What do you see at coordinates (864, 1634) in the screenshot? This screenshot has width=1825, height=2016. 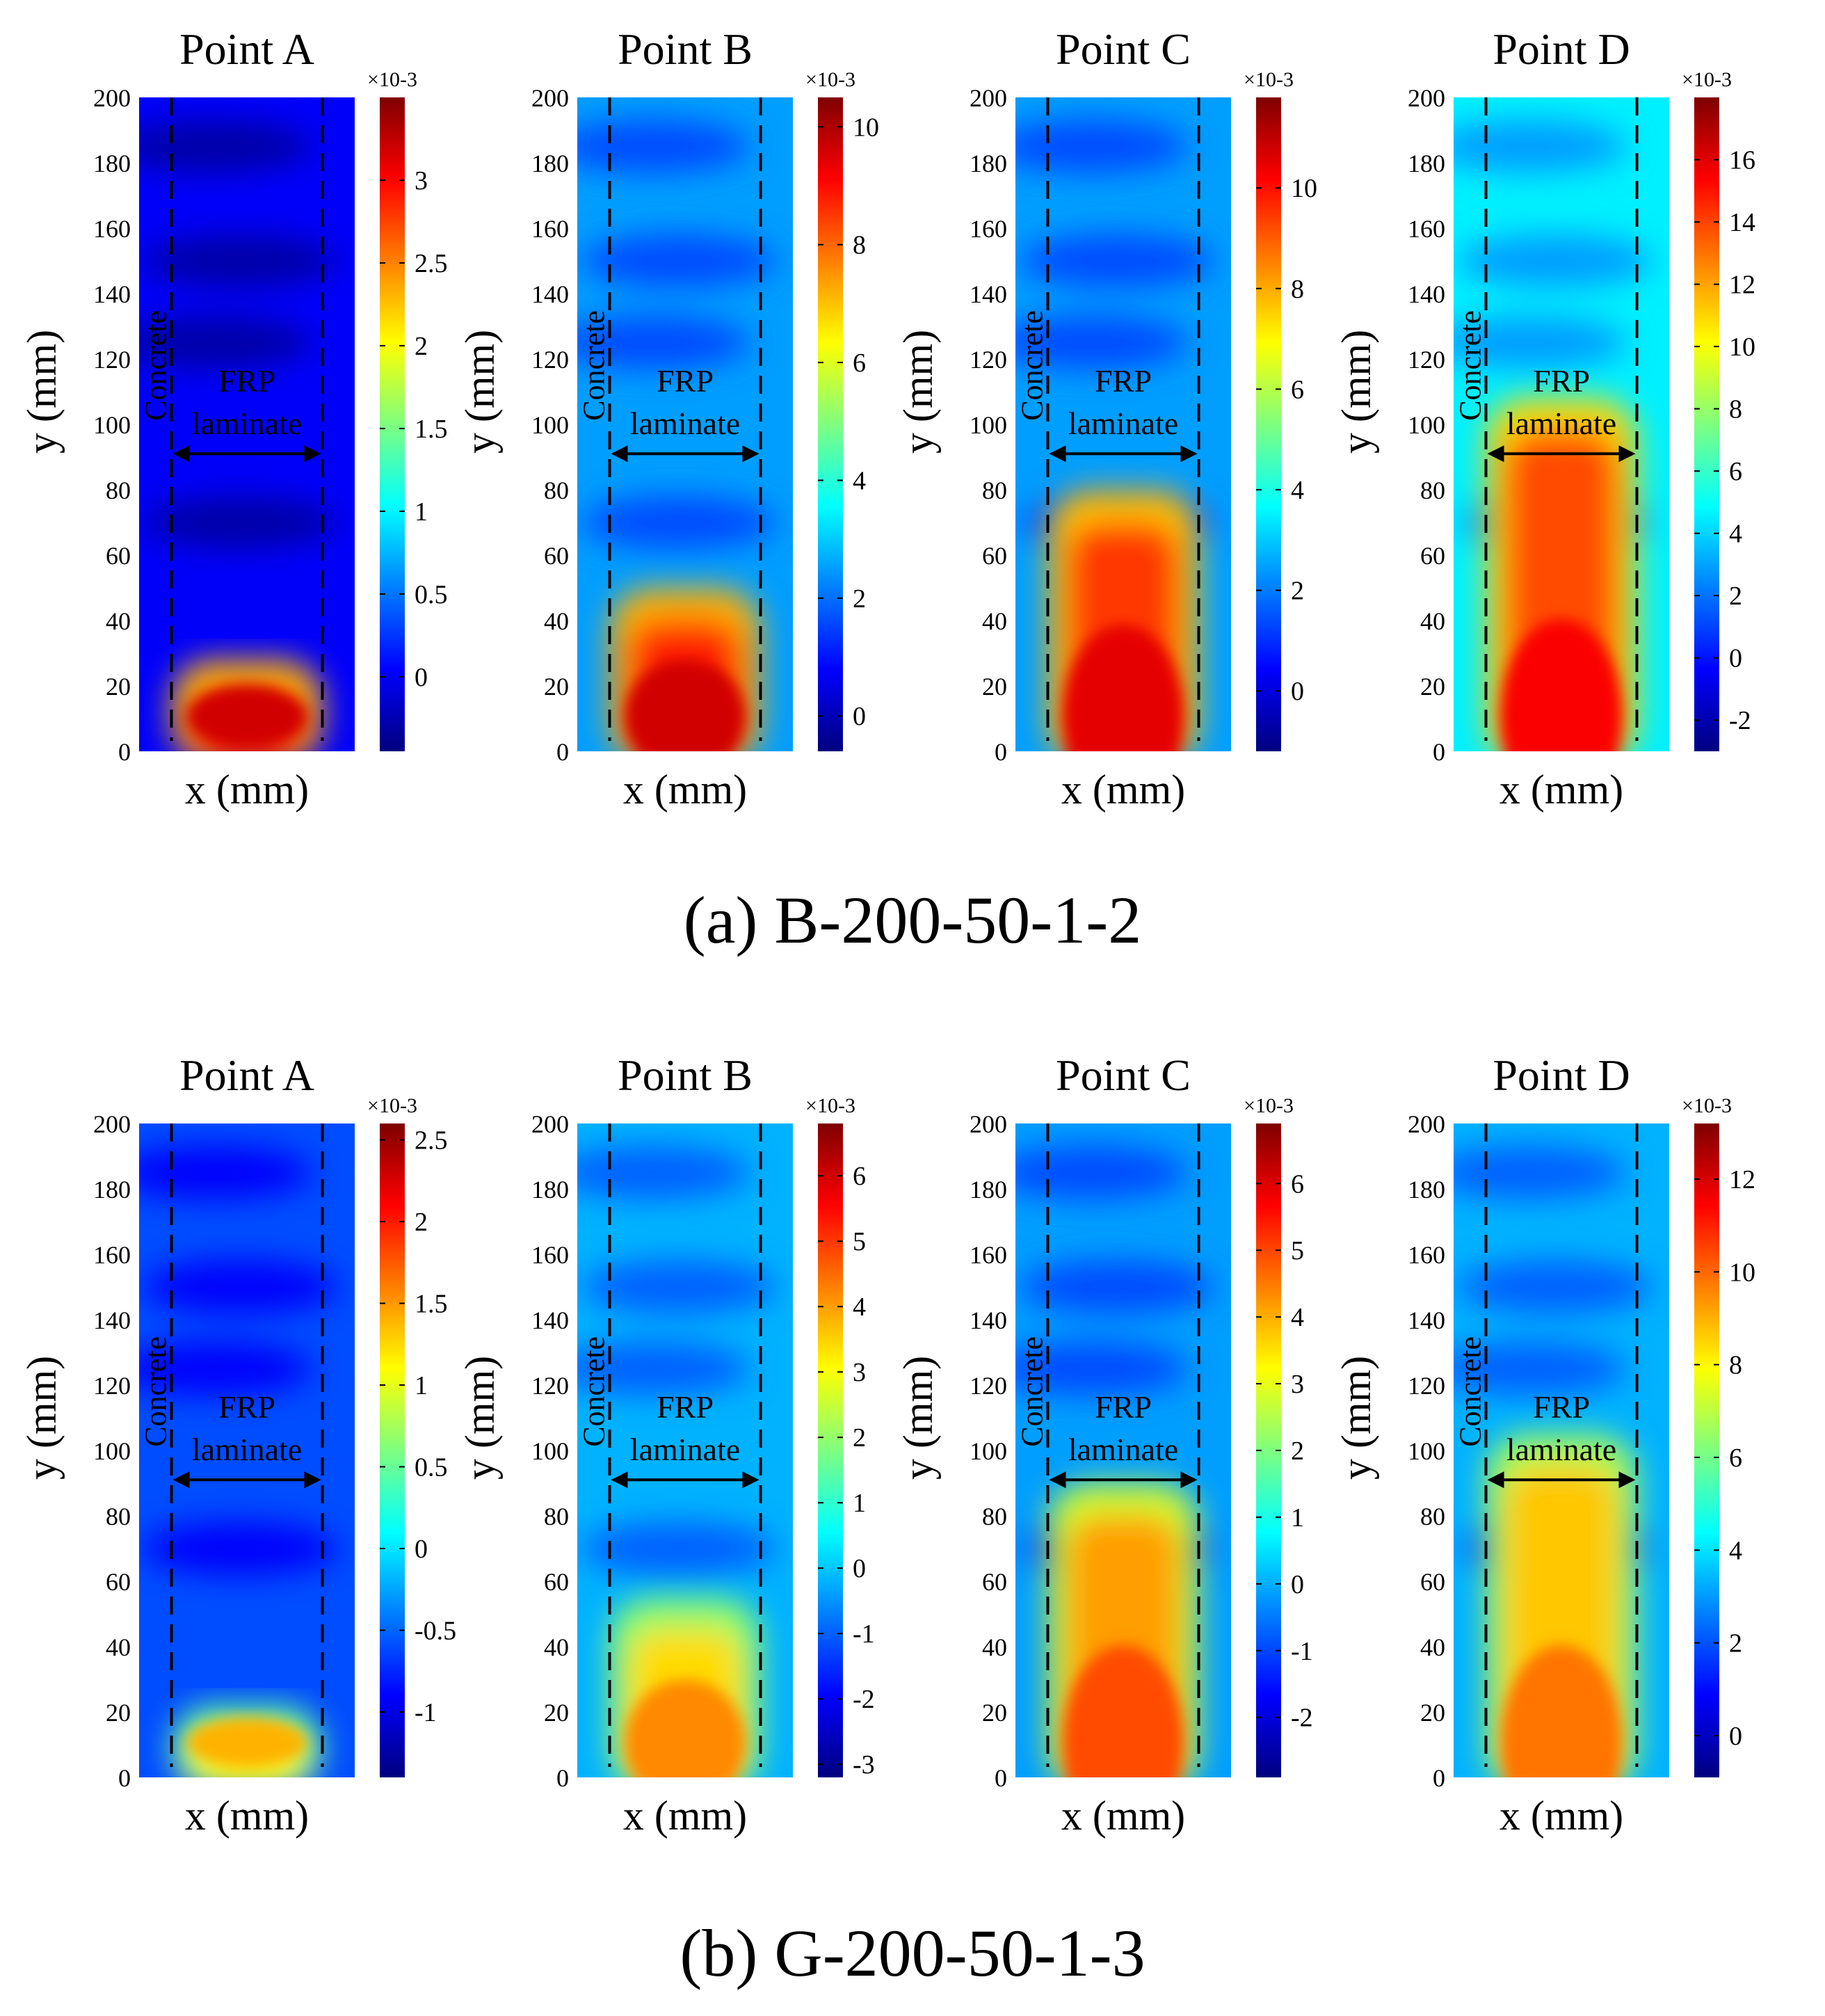 I see `colorbar-tick-label: -1` at bounding box center [864, 1634].